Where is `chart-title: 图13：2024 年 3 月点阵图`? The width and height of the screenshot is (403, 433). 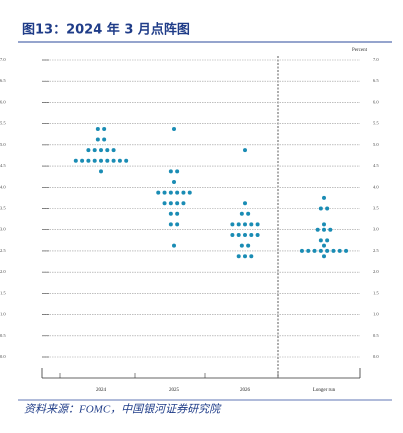 chart-title: 图13：2024 年 3 月点阵图 is located at coordinates (106, 30).